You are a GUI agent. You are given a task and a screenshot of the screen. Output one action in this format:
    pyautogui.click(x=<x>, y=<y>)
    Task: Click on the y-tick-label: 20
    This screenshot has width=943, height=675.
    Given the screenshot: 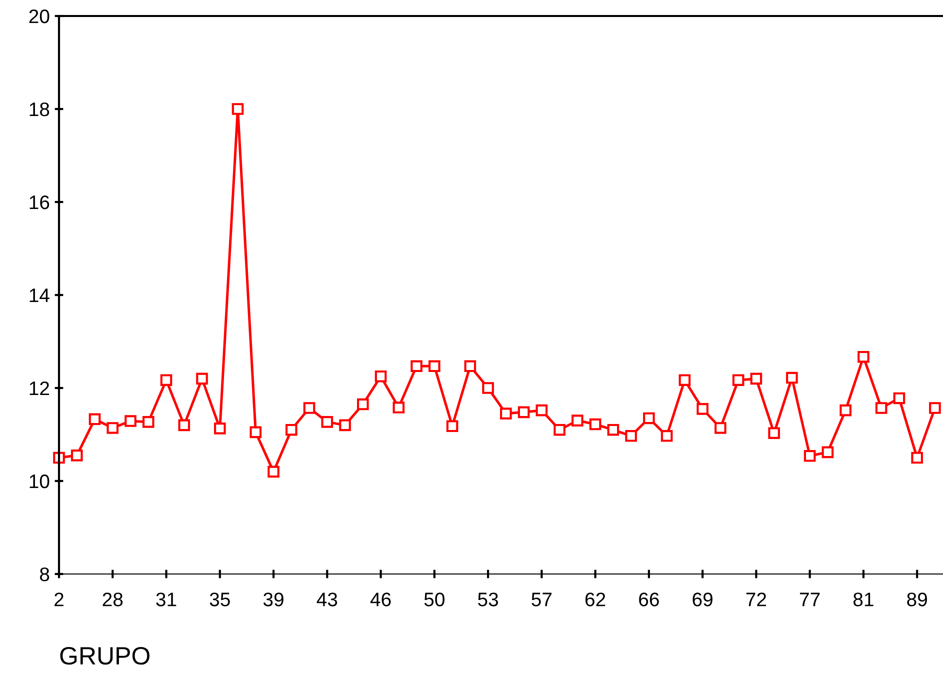 What is the action you would take?
    pyautogui.click(x=39, y=16)
    